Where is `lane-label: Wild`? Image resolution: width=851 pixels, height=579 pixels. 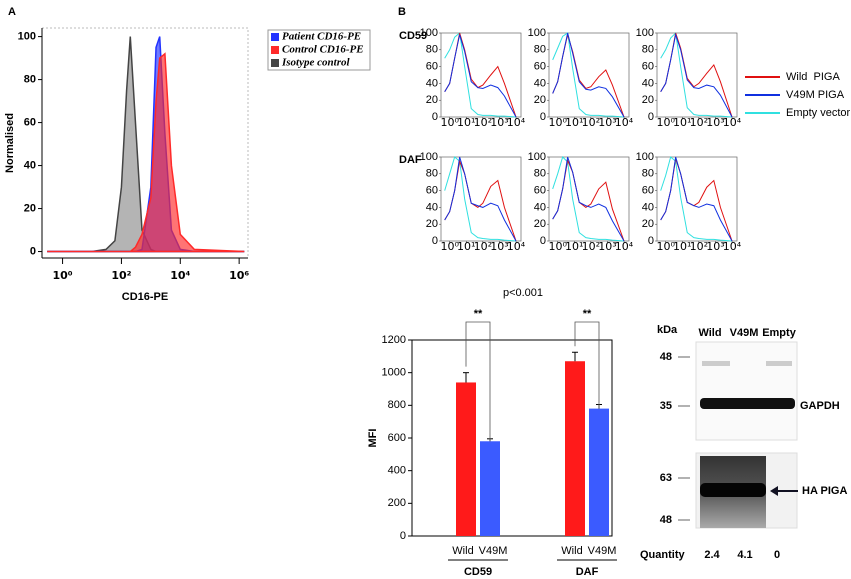
lane-label: Wild is located at coordinates (709, 333).